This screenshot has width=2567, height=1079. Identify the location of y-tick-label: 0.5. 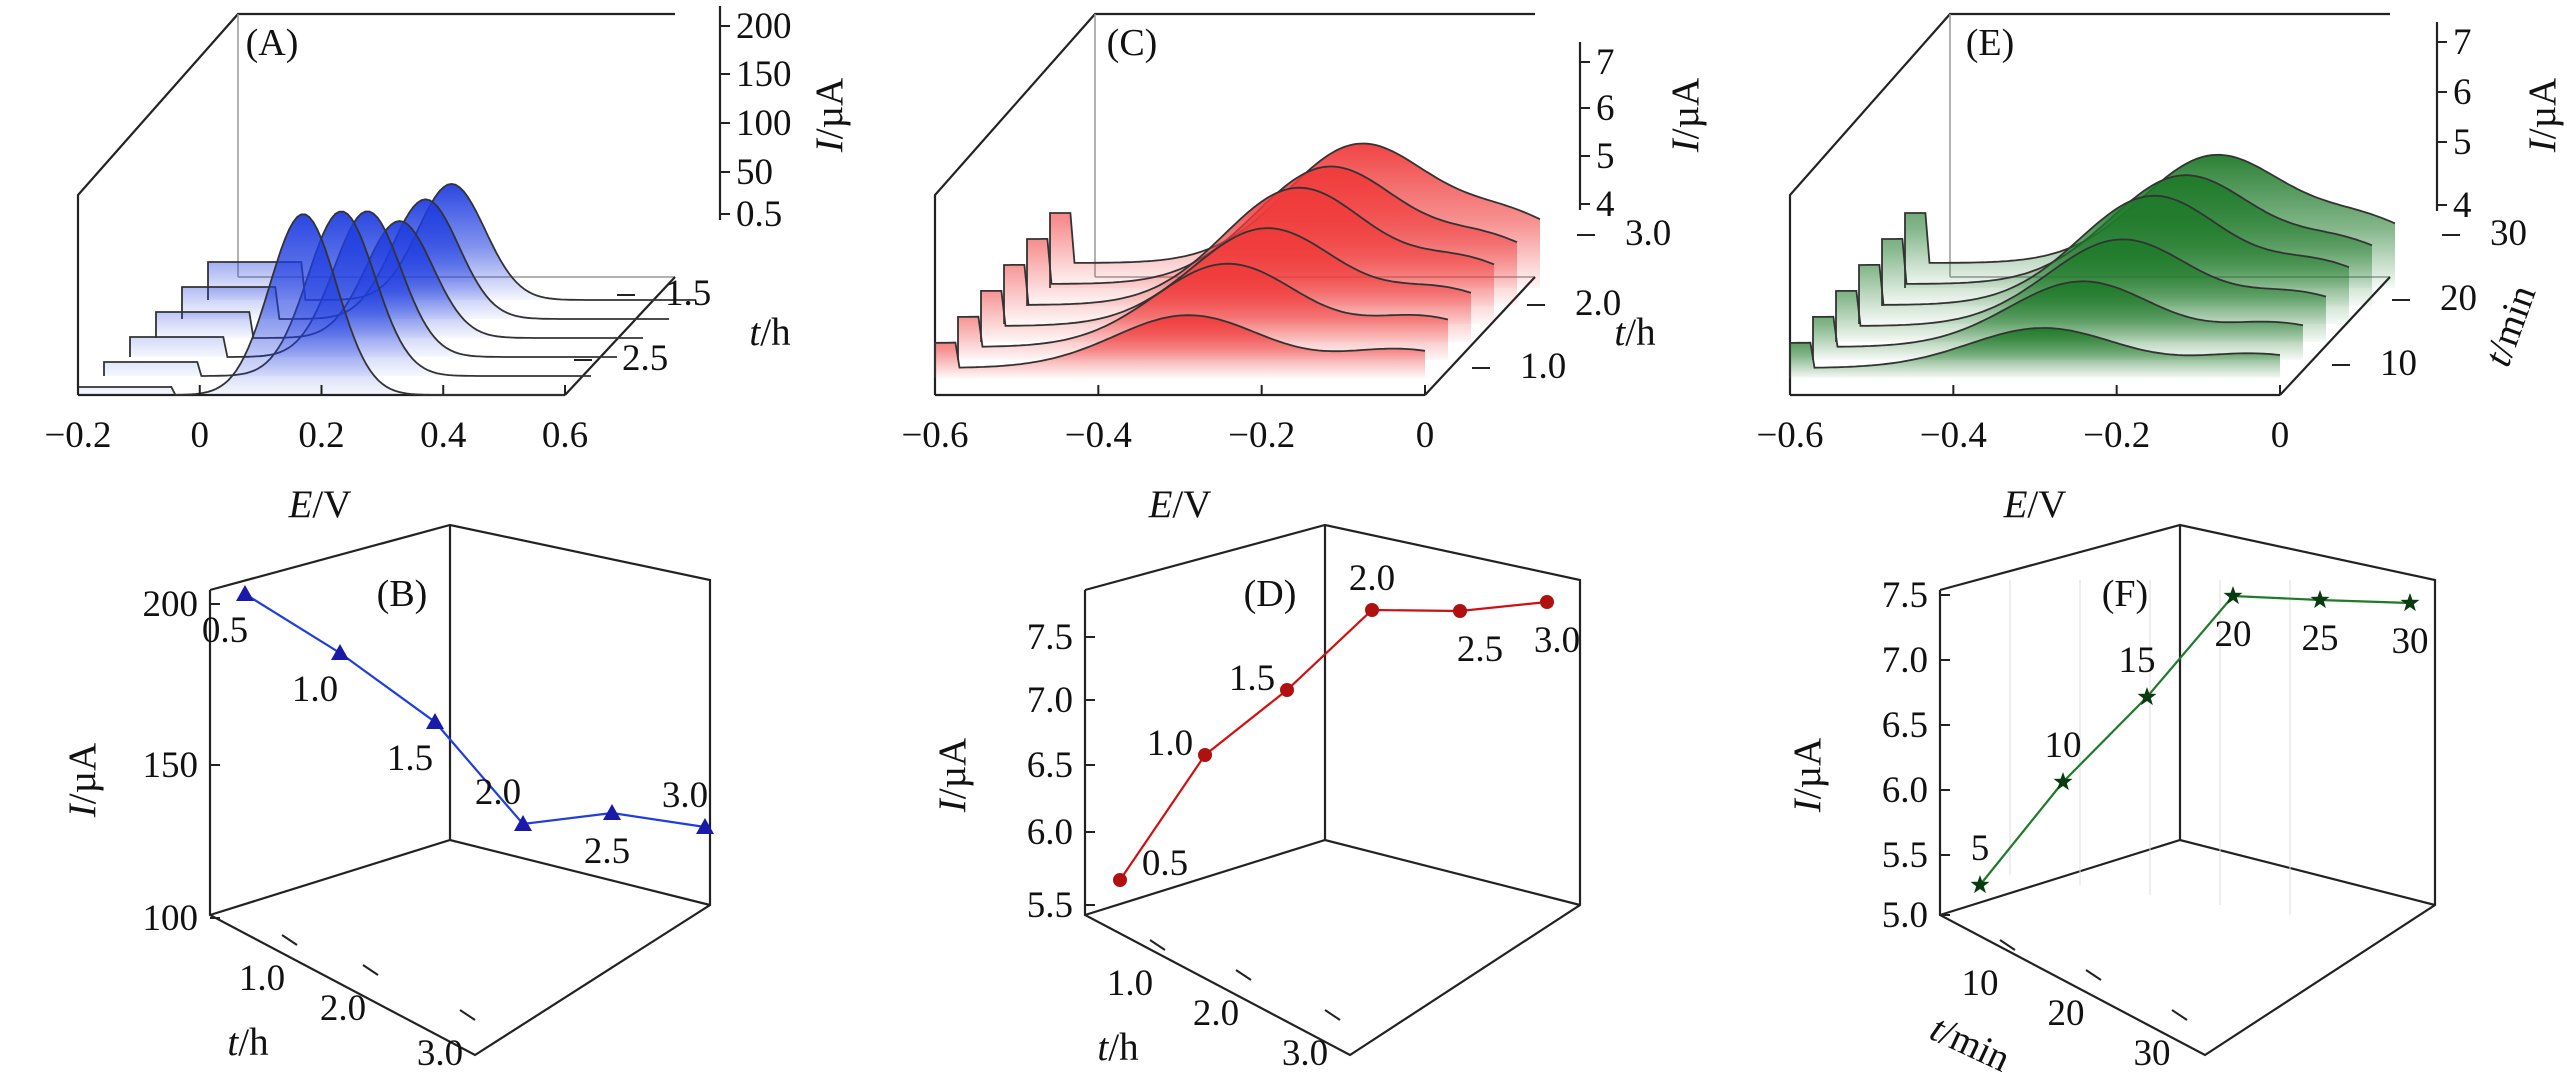
(759, 214).